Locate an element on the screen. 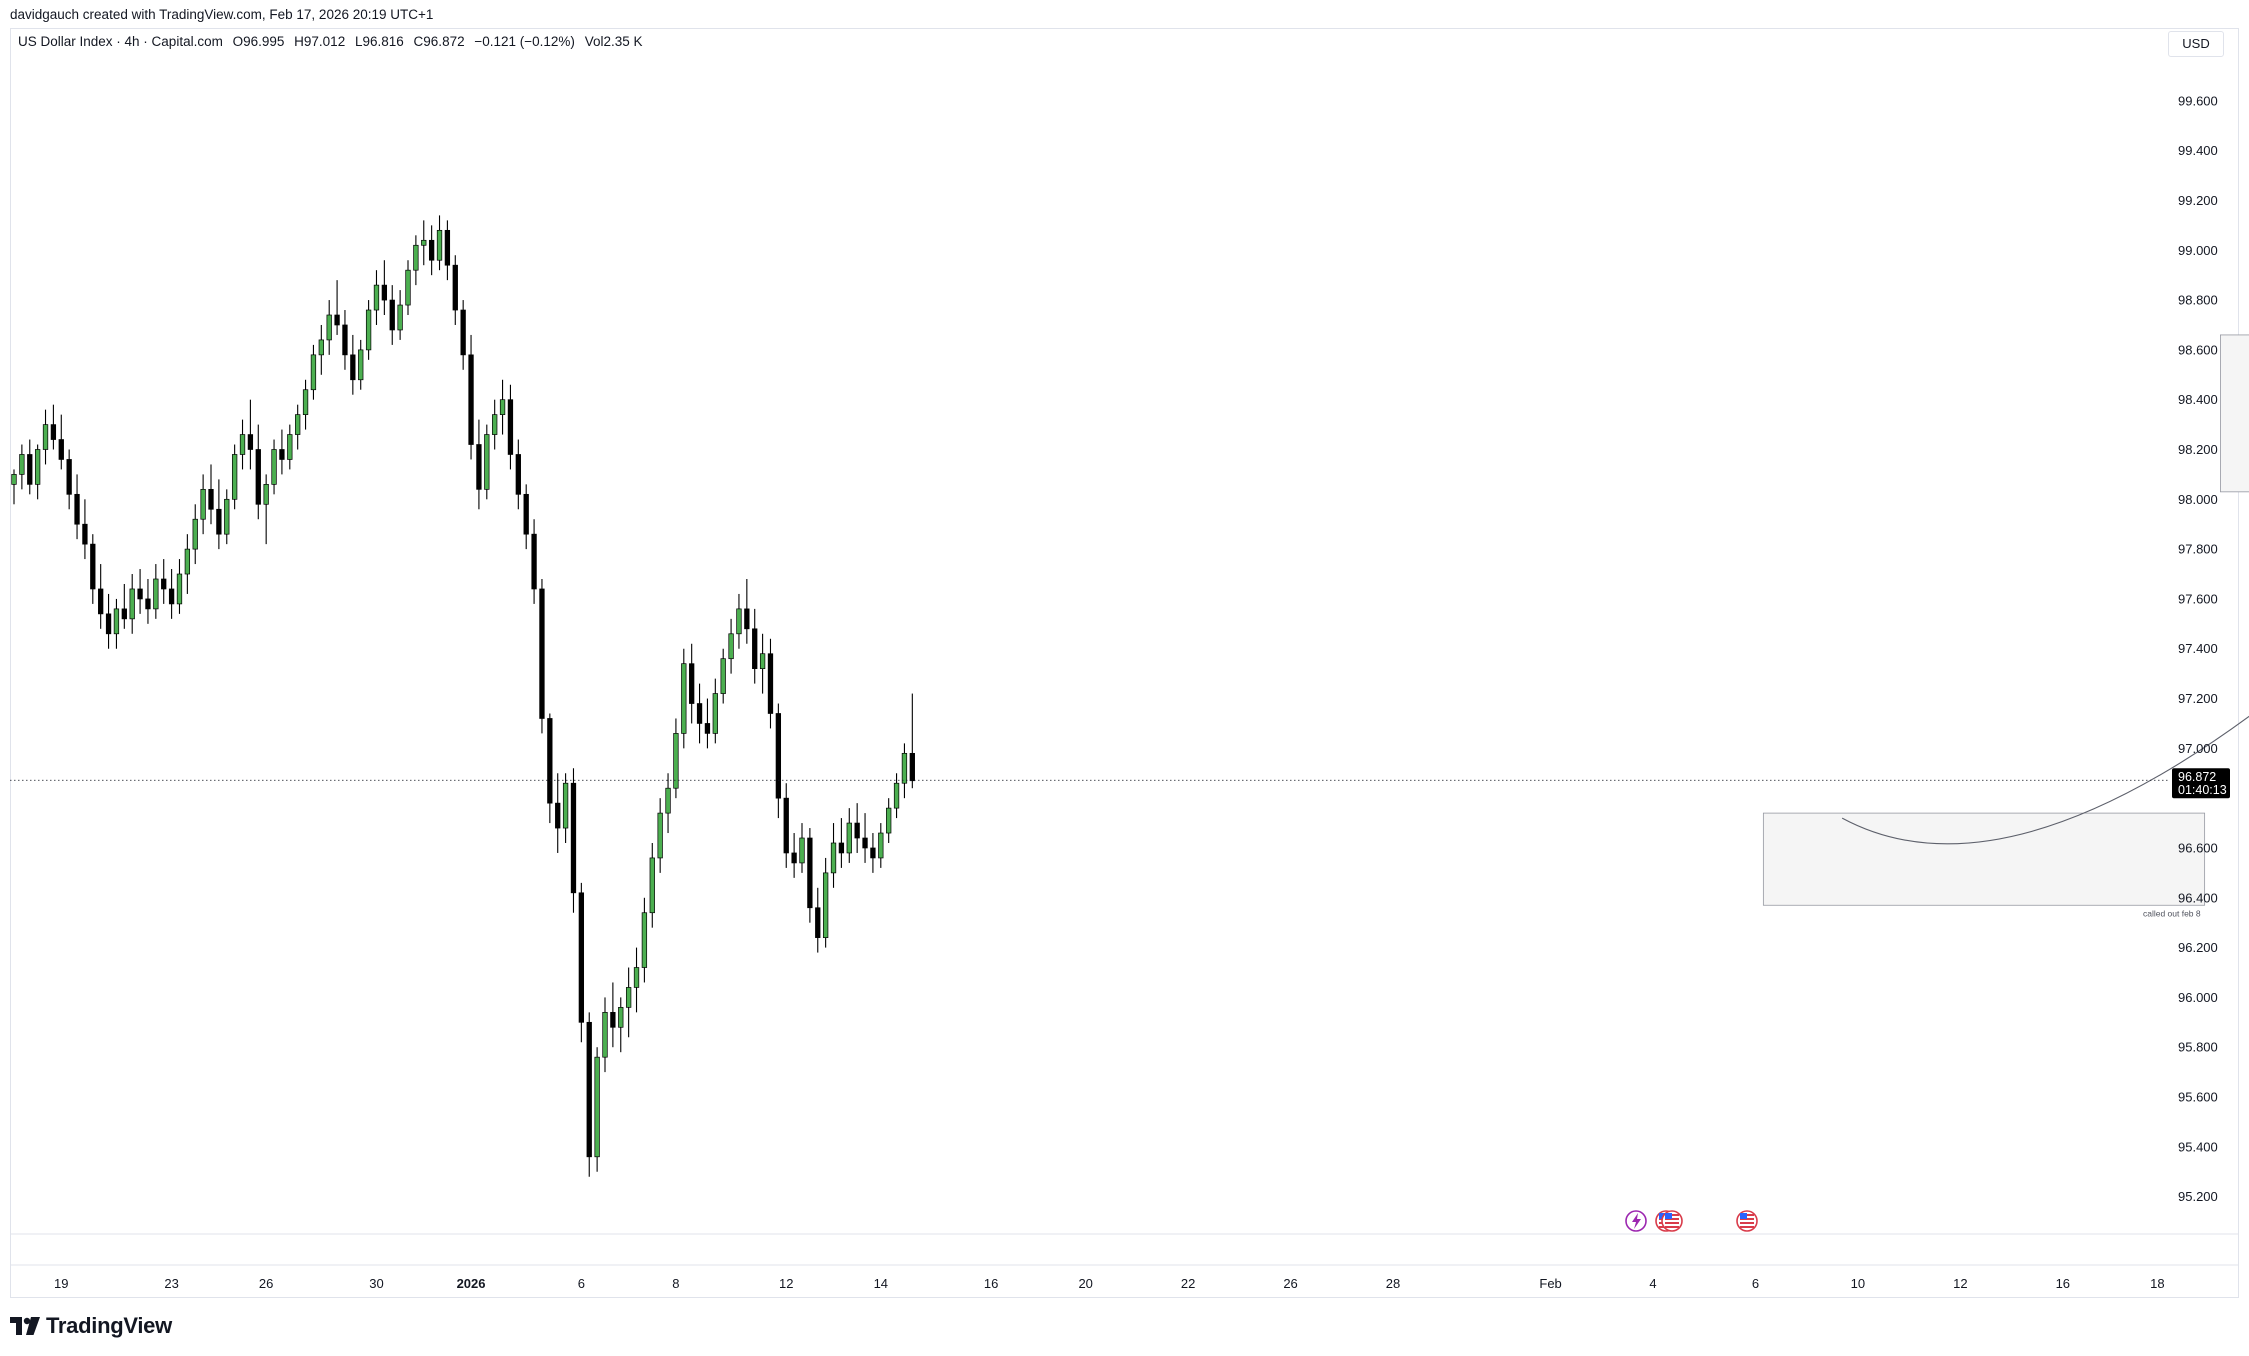  curved-arrow-path is located at coordinates (2045, 777).